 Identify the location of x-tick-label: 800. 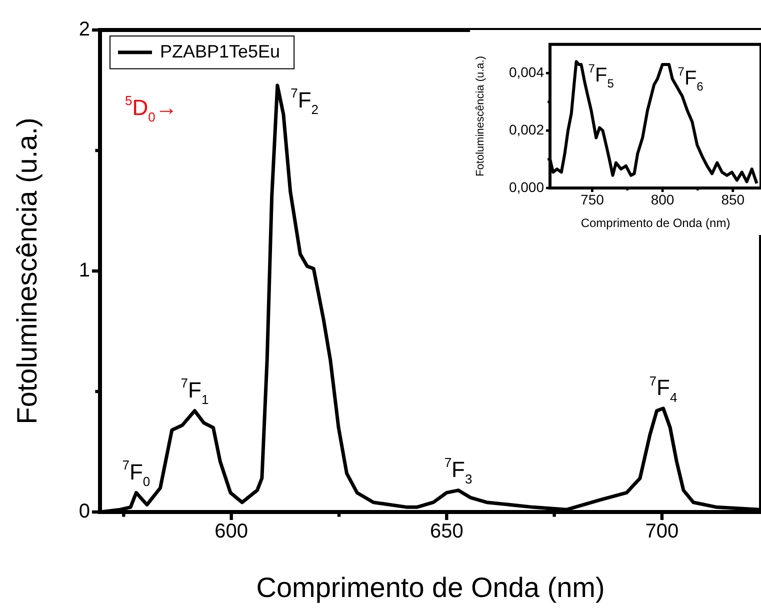
(662, 199).